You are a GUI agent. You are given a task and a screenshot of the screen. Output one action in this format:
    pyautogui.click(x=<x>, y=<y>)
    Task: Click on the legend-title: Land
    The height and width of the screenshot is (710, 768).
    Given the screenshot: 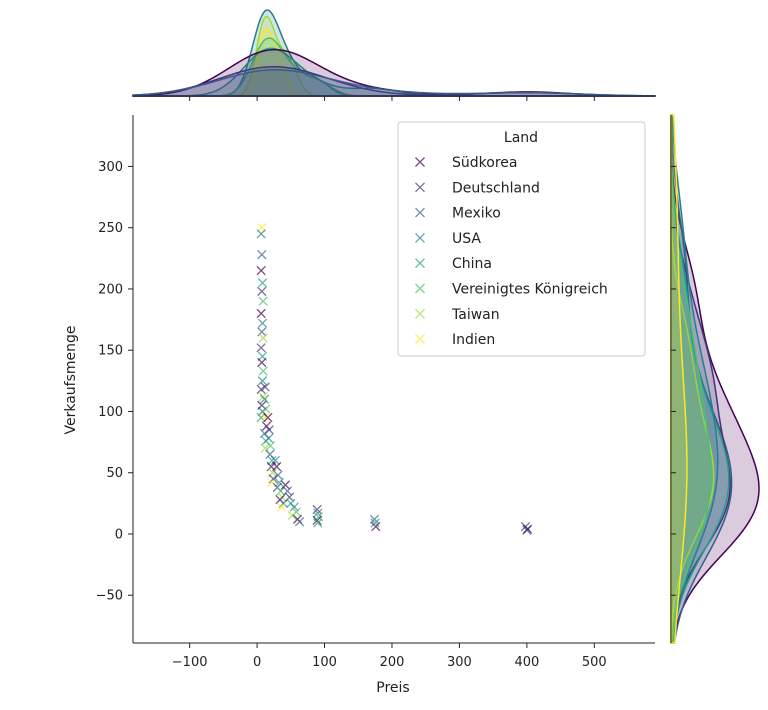 What is the action you would take?
    pyautogui.click(x=521, y=138)
    